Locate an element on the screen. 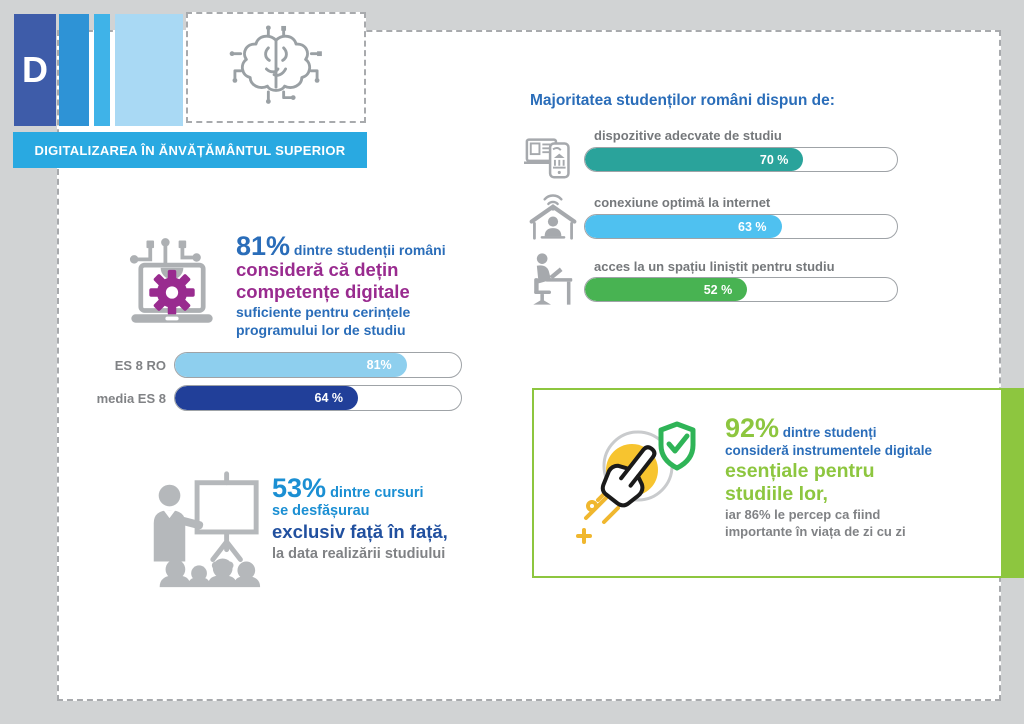 The height and width of the screenshot is (724, 1024). media-es8-bar-fill: 64 % is located at coordinates (267, 398).